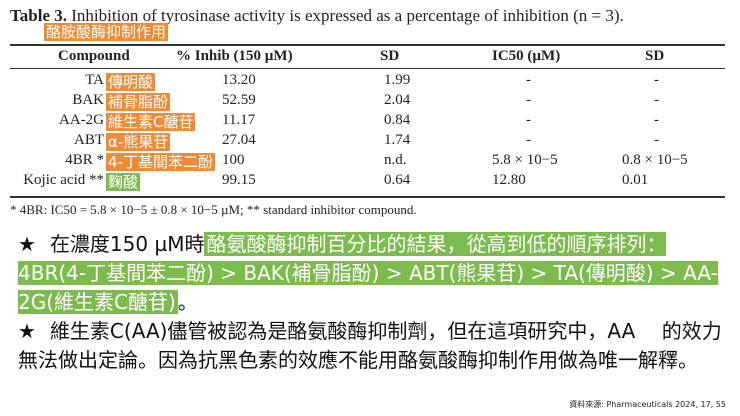  Describe the element at coordinates (390, 56) in the screenshot. I see `header-sd: SD` at that location.